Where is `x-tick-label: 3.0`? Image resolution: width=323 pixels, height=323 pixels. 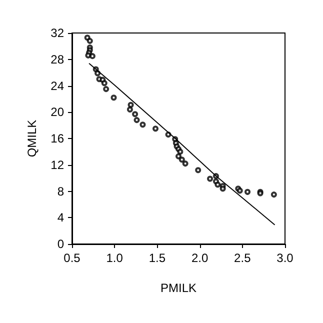
x-tick-label: 3.0 is located at coordinates (285, 258).